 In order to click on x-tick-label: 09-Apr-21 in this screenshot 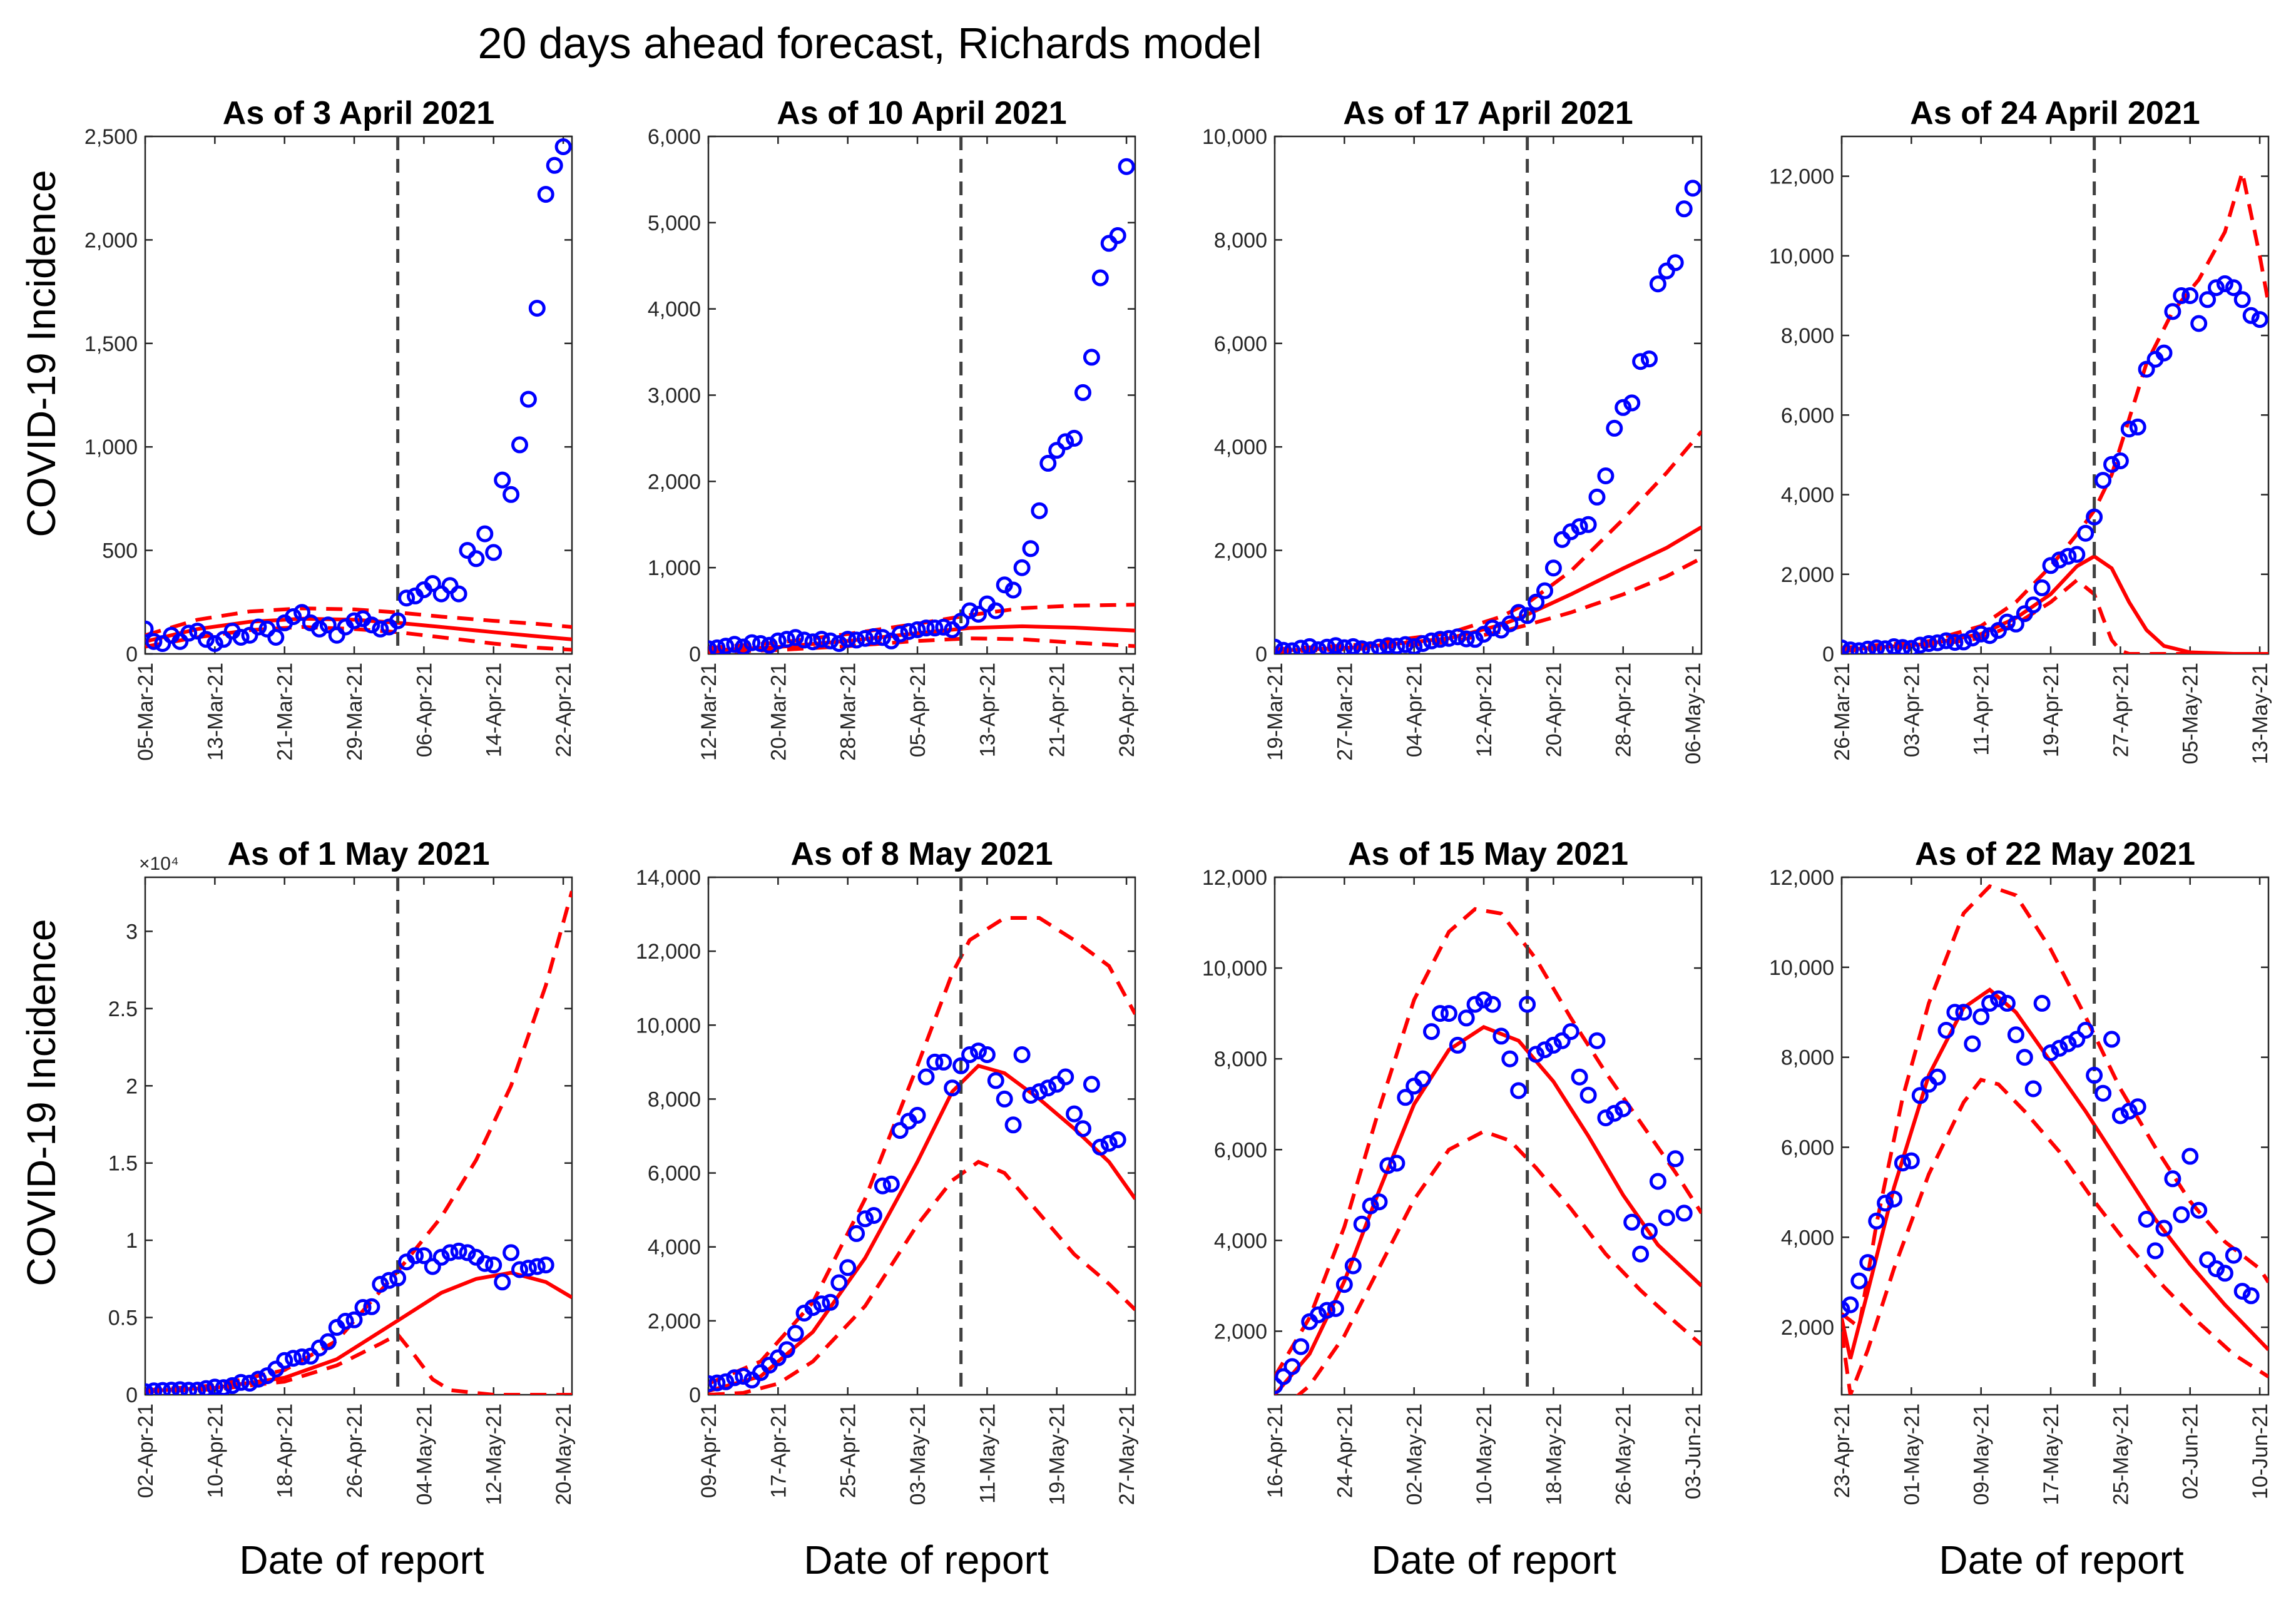, I will do `click(709, 1451)`.